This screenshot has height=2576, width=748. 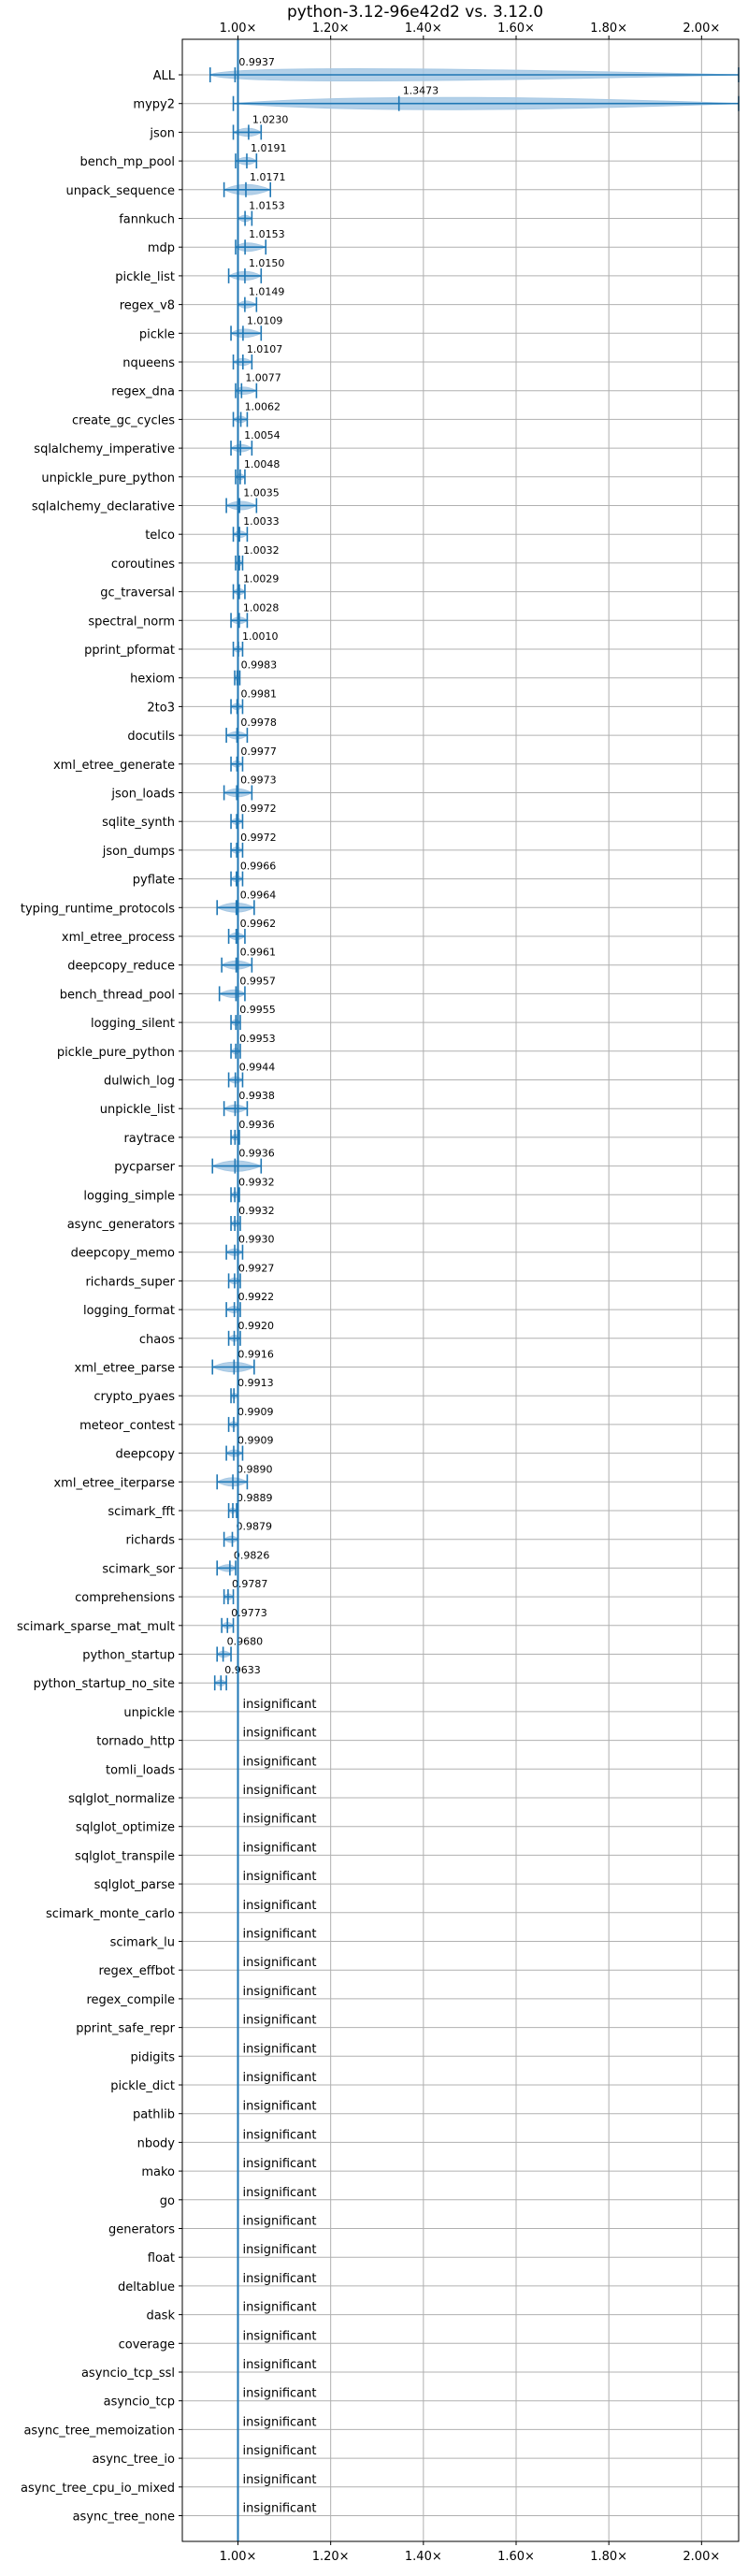 What do you see at coordinates (257, 62) in the screenshot?
I see `value-label: 0.9937` at bounding box center [257, 62].